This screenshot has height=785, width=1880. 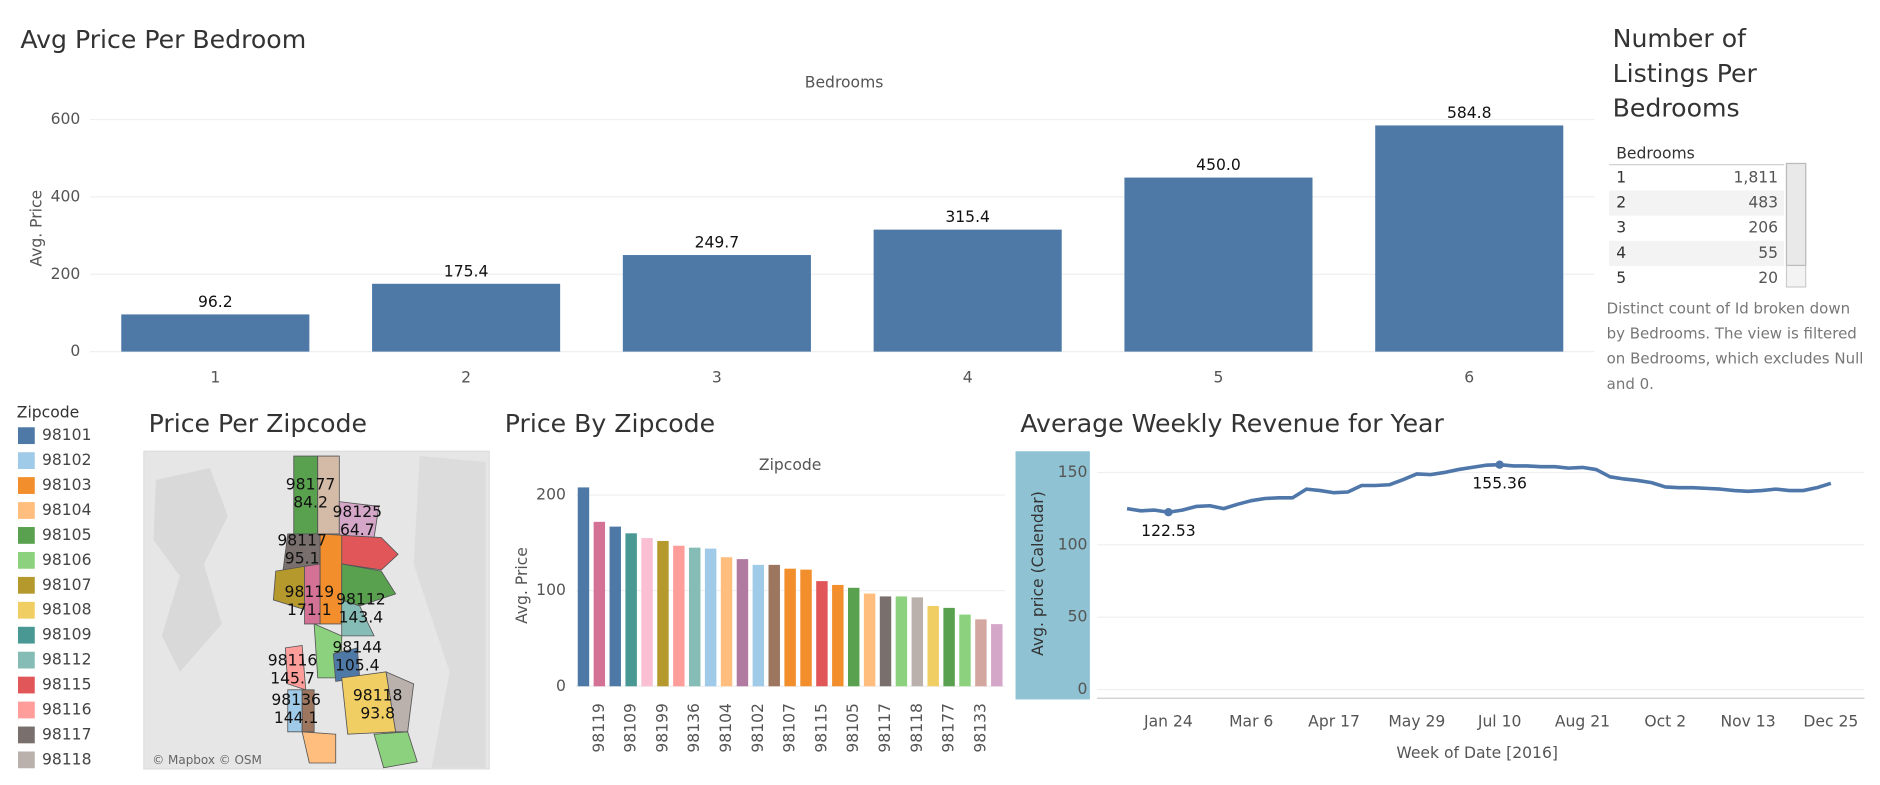 I want to click on table-title: Number of Listings Per Bedrooms, so click(x=1684, y=73).